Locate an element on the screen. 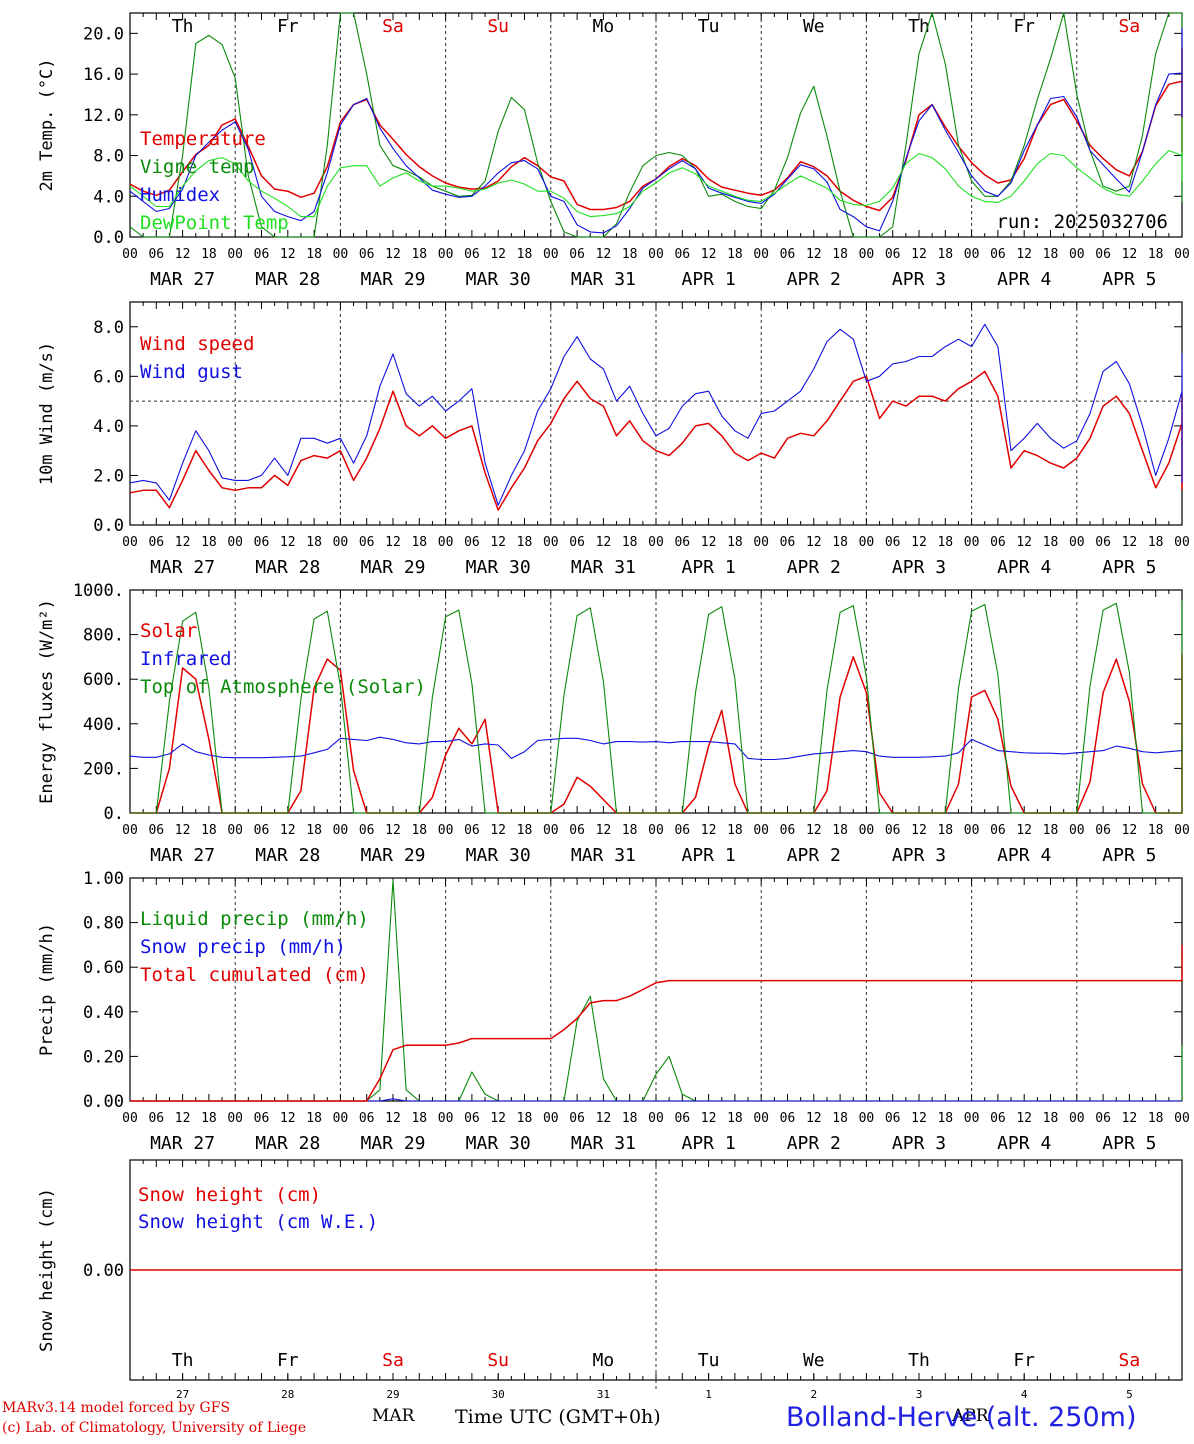 Image resolution: width=1194 pixels, height=1444 pixels. weekday-label: We is located at coordinates (814, 26).